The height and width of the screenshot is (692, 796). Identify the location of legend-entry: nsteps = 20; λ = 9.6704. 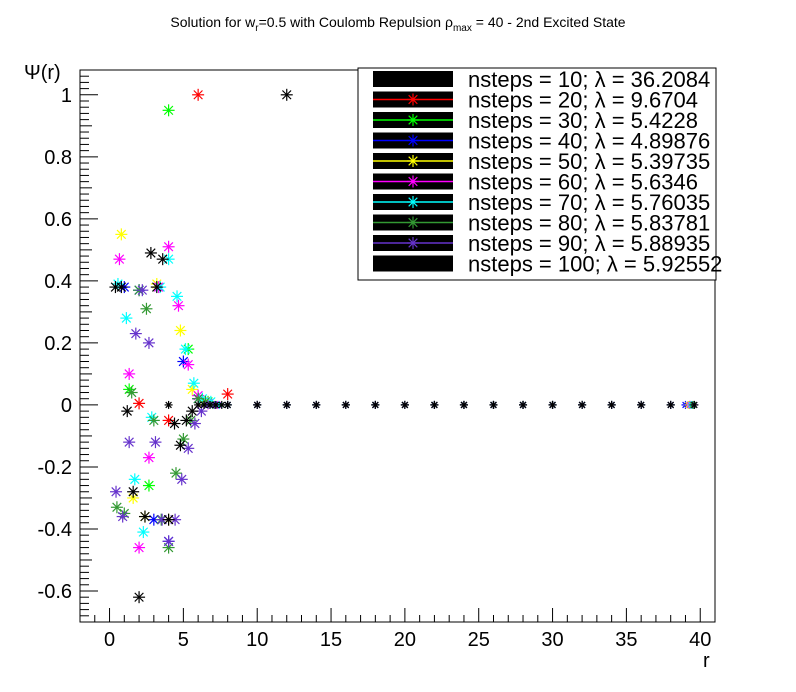
(583, 100).